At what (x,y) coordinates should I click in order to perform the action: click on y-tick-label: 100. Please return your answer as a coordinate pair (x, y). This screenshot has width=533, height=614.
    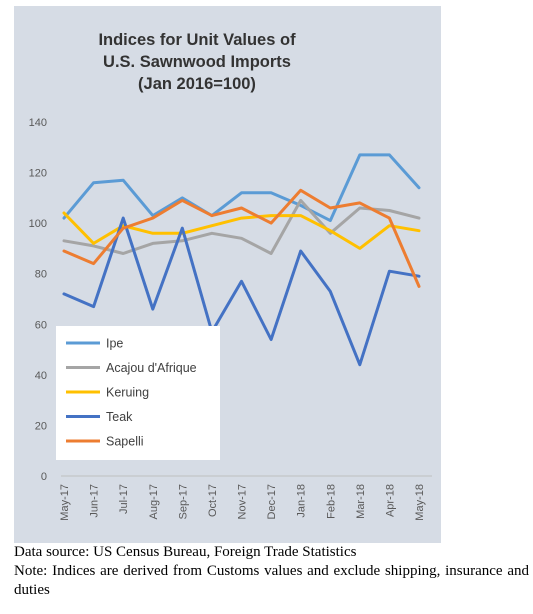
    Looking at the image, I should click on (38, 224).